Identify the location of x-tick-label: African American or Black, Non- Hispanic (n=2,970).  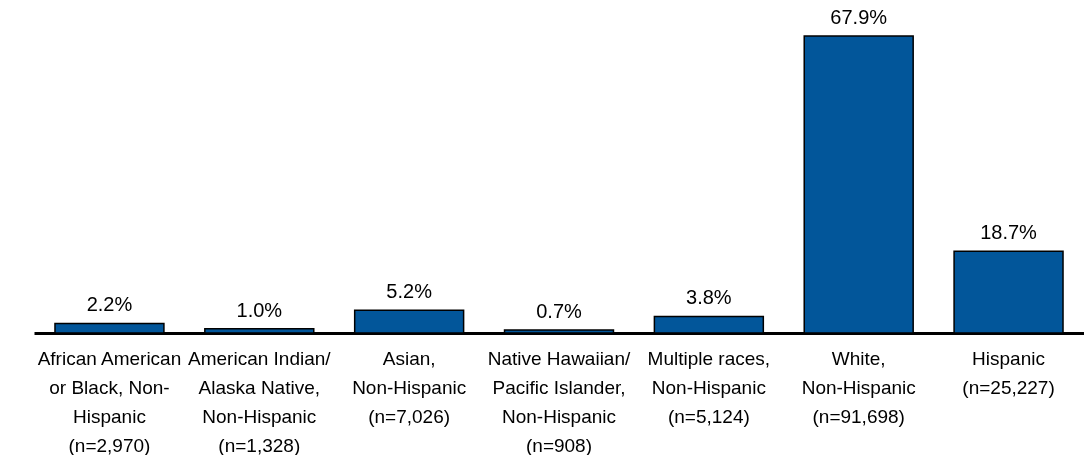
(109, 401).